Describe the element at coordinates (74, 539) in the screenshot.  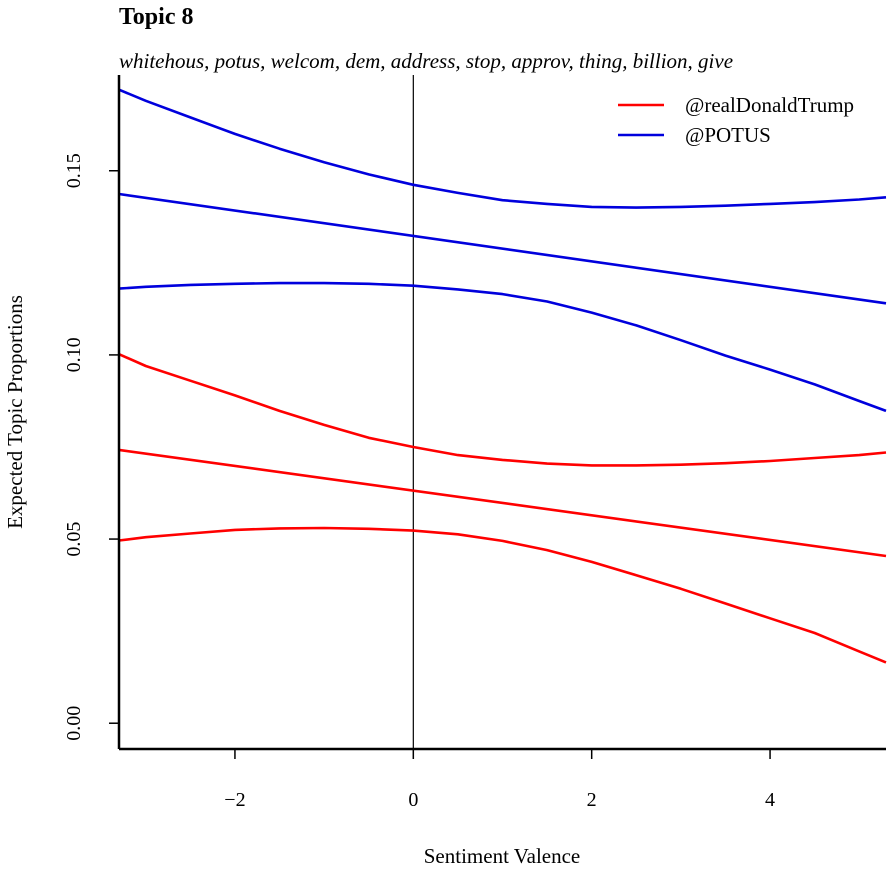
I see `y-tick-label: 0.05` at that location.